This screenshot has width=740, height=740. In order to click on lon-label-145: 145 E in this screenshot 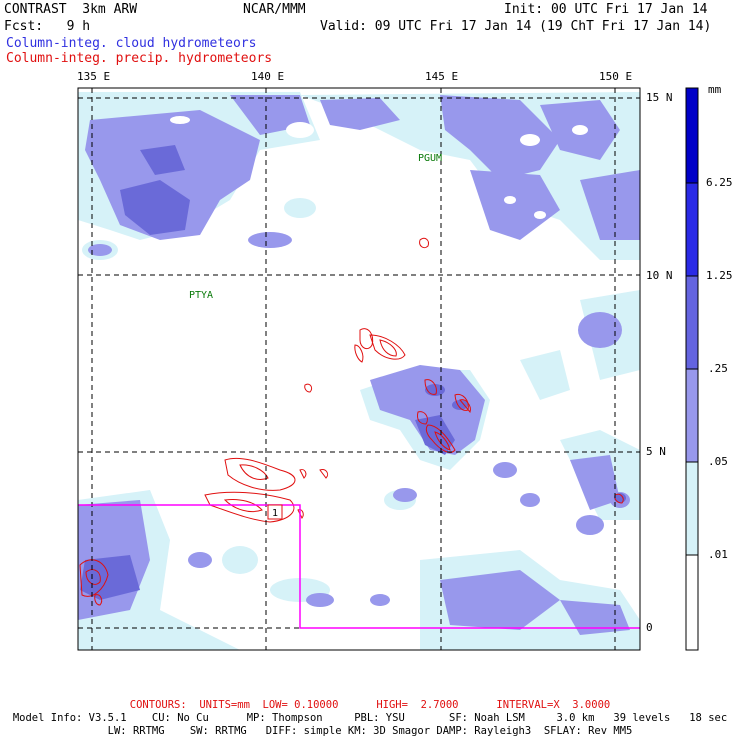, I will do `click(442, 76)`.